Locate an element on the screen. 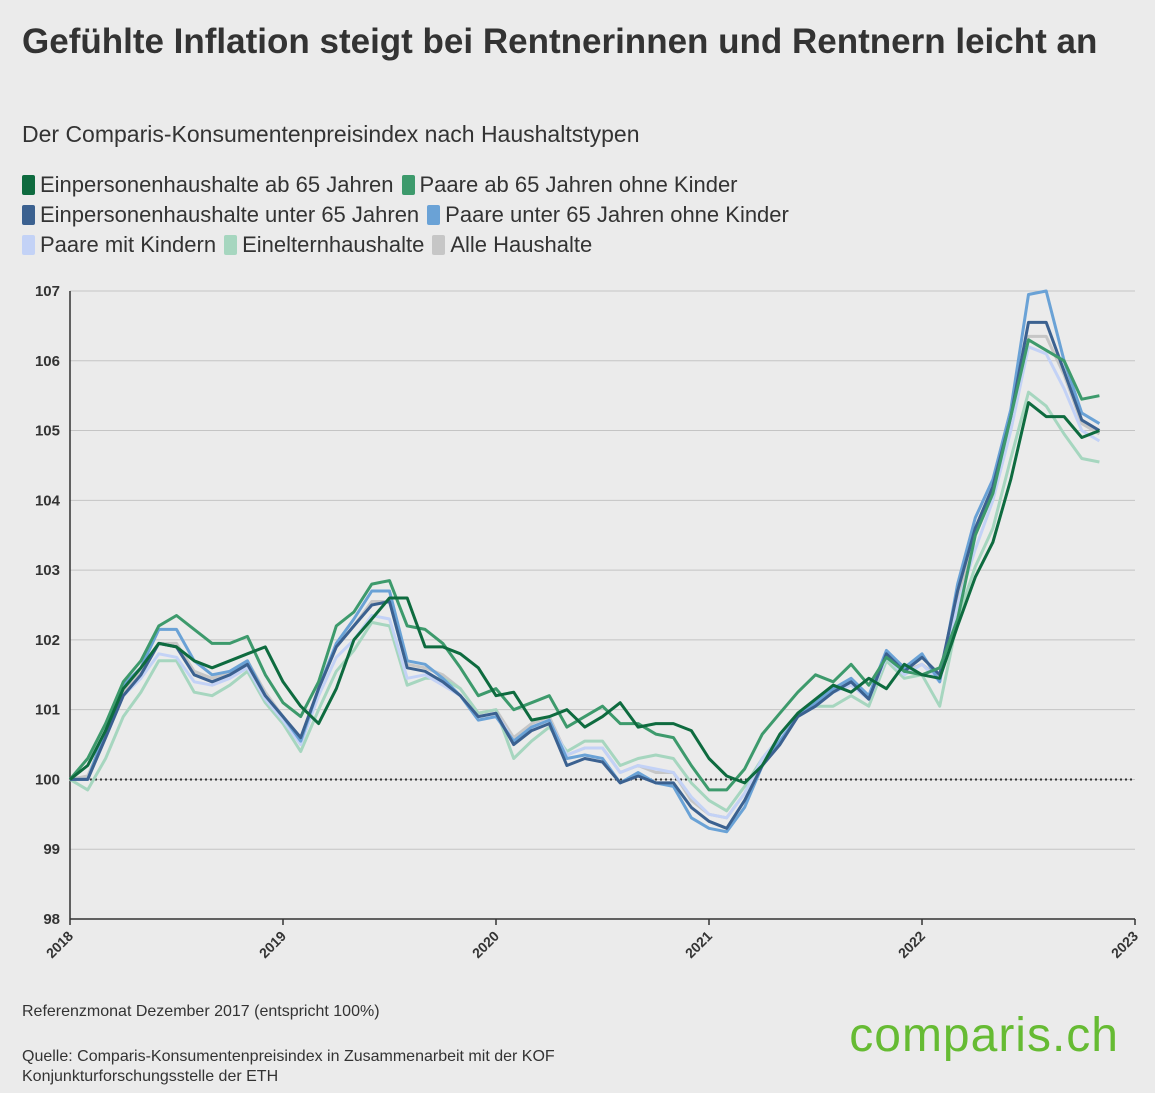  legend-label: Paare unter 65 Jahren ohne Kinder is located at coordinates (617, 214).